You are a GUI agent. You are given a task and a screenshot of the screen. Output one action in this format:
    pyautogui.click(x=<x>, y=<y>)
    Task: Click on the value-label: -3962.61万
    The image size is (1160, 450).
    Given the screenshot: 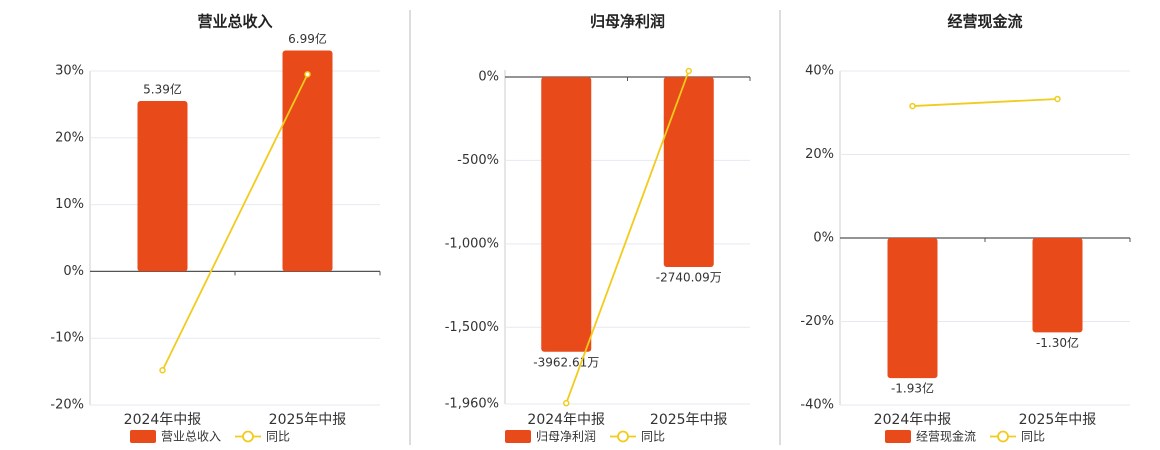 What is the action you would take?
    pyautogui.click(x=566, y=362)
    